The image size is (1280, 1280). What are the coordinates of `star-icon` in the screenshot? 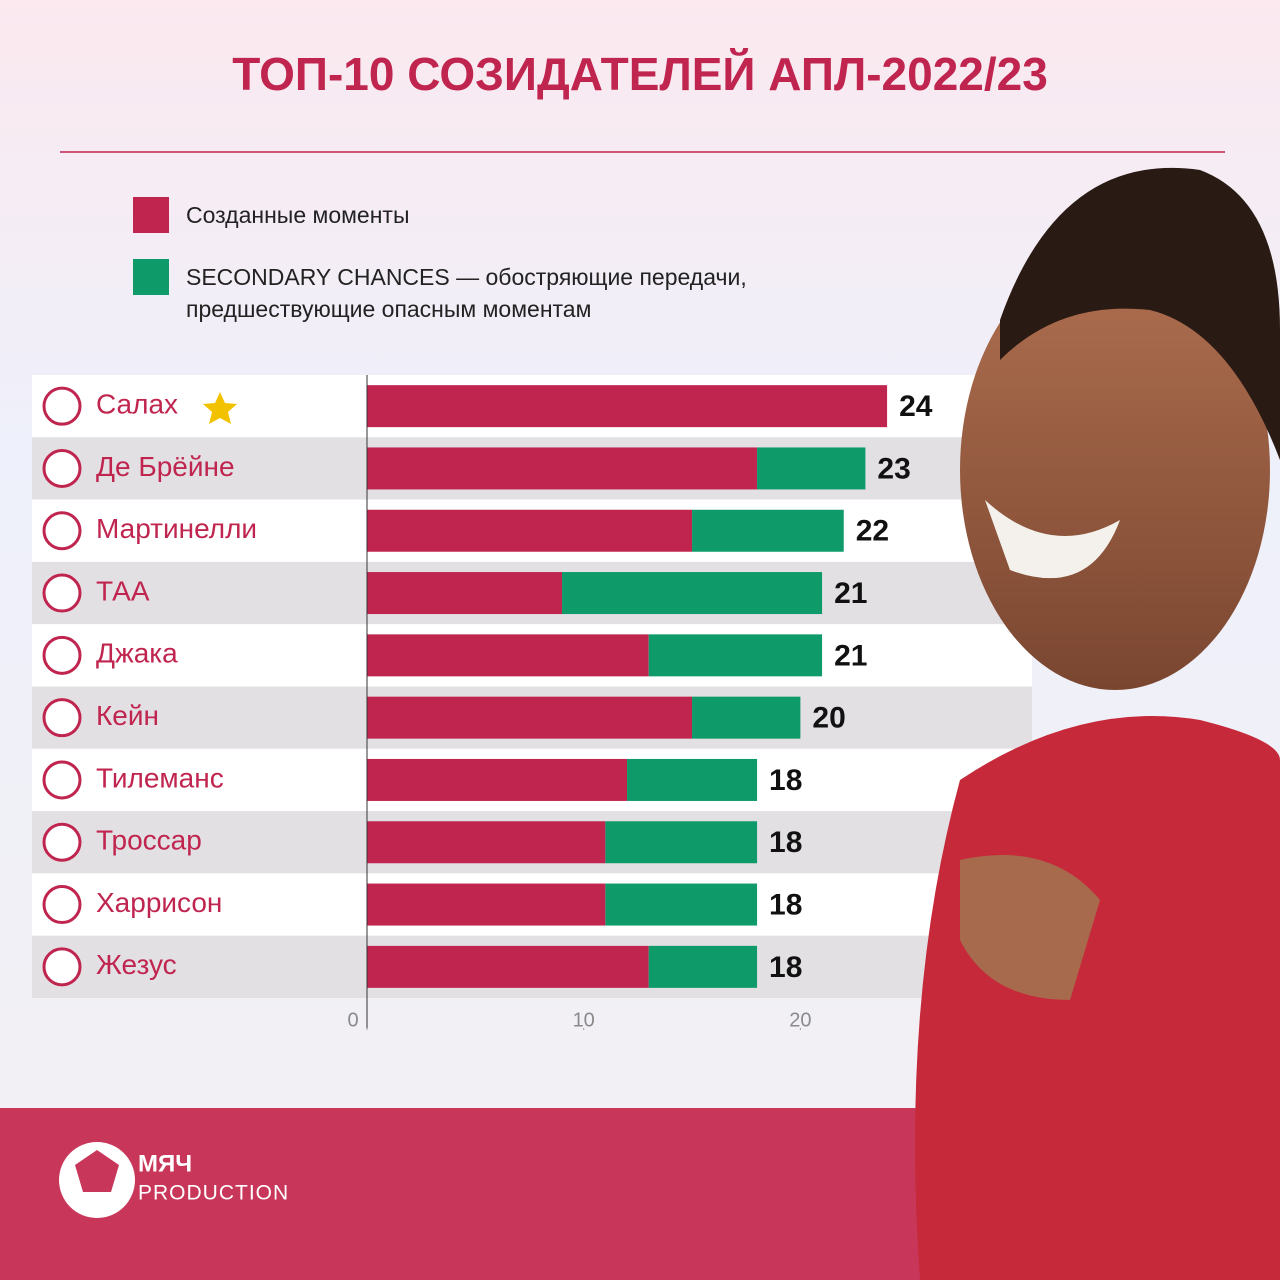 It's located at (220, 408).